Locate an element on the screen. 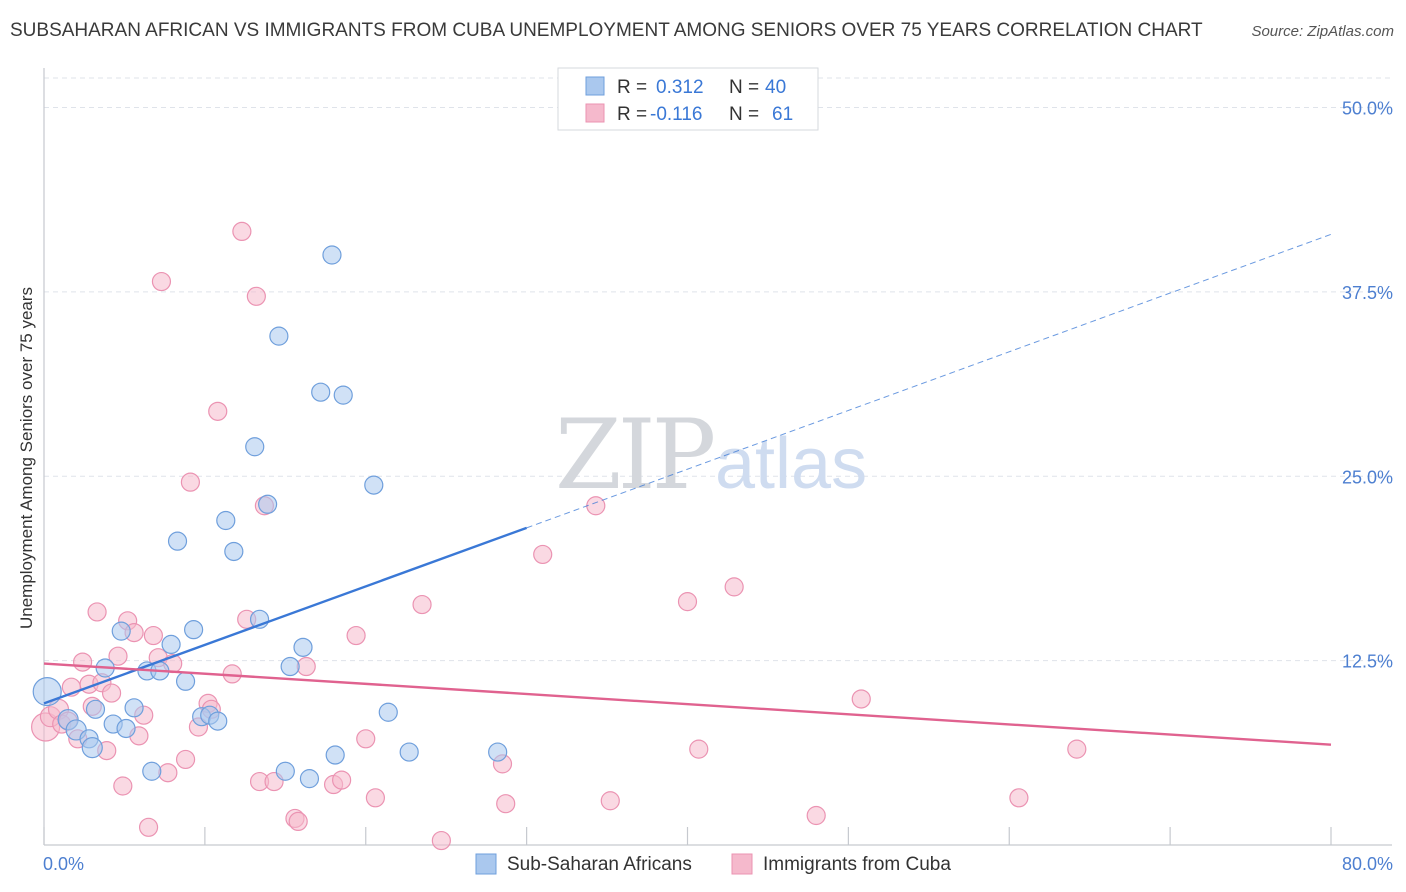 The height and width of the screenshot is (892, 1406). legend-swatch-blue is located at coordinates (595, 86).